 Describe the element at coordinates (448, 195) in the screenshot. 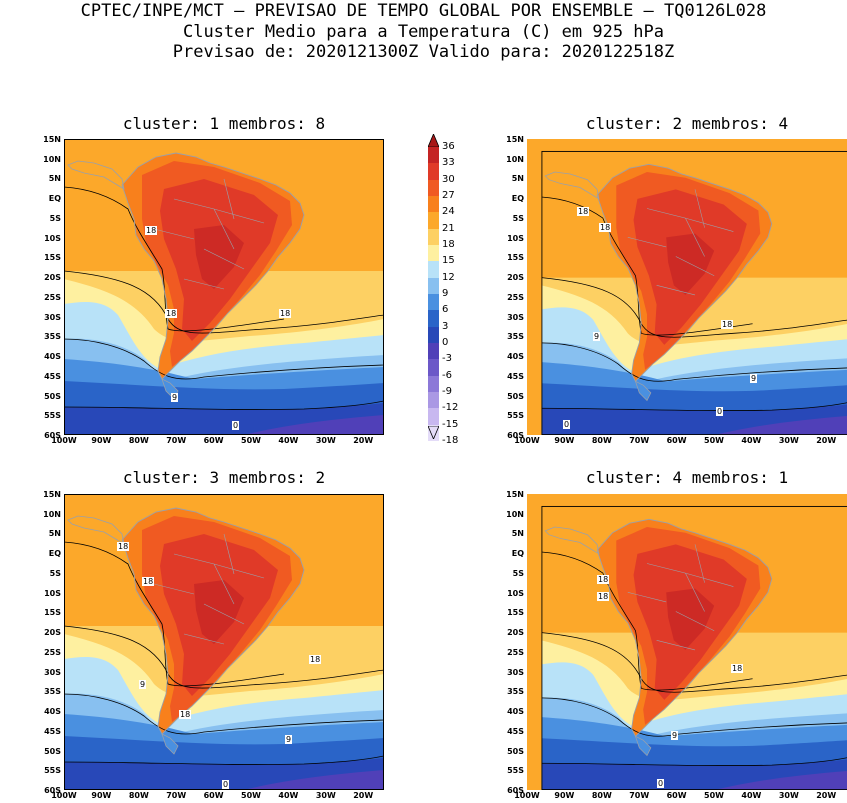

I see `colorbar-tick: 27` at that location.